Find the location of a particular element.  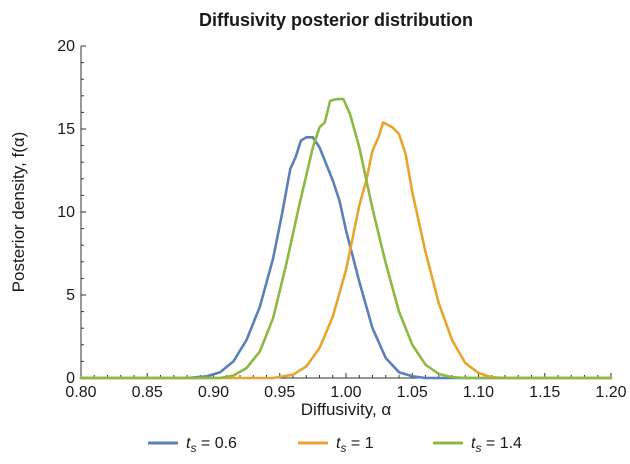

y-tick-label: 0 is located at coordinates (70, 378).